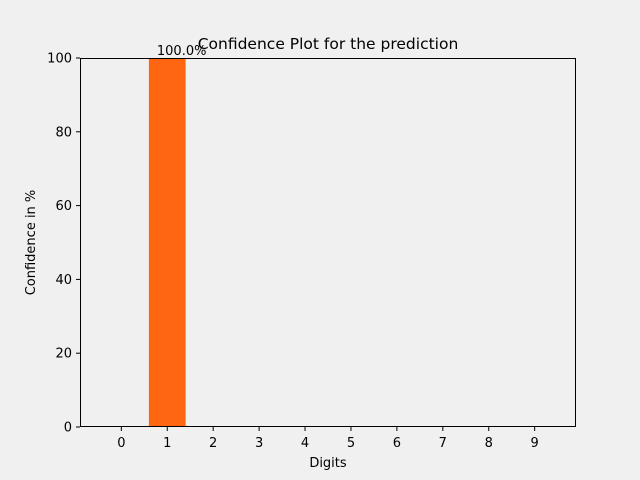 The height and width of the screenshot is (480, 640). I want to click on bars-group, so click(167, 242).